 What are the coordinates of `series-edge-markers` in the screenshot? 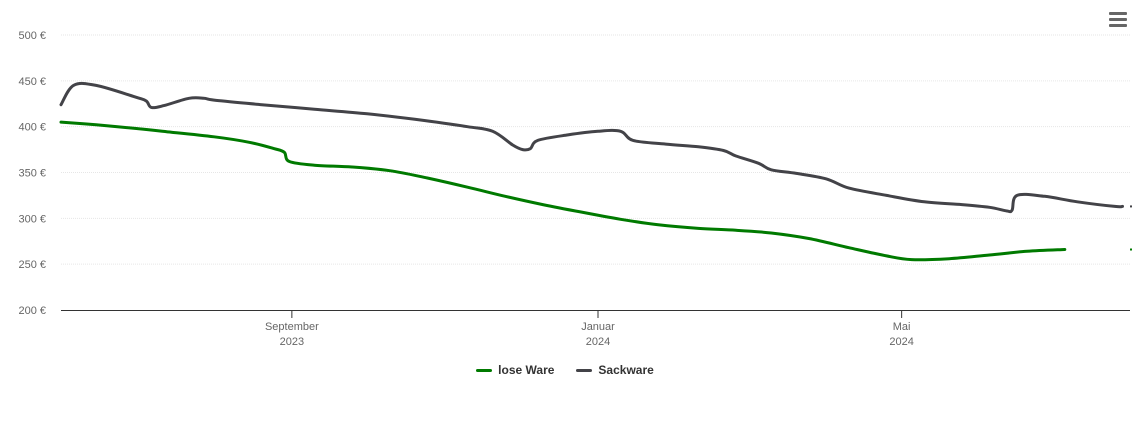 It's located at (1131, 228).